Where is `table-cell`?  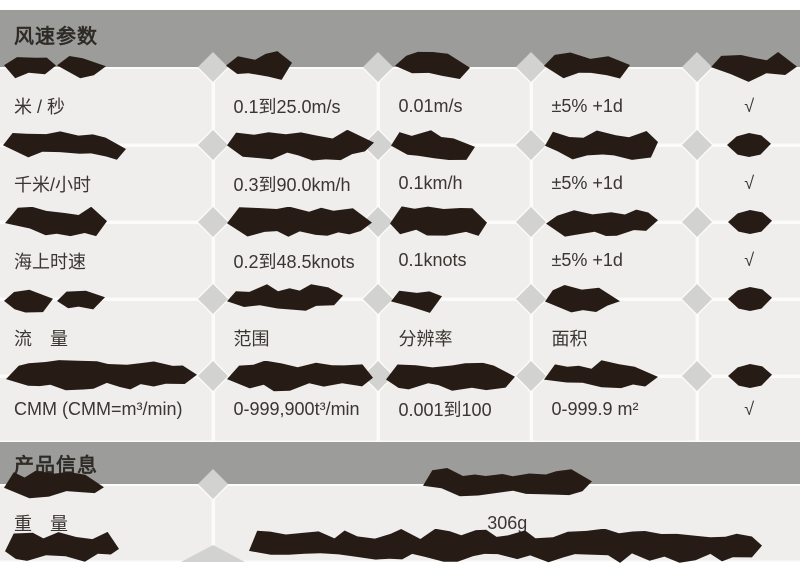
table-cell is located at coordinates (749, 337).